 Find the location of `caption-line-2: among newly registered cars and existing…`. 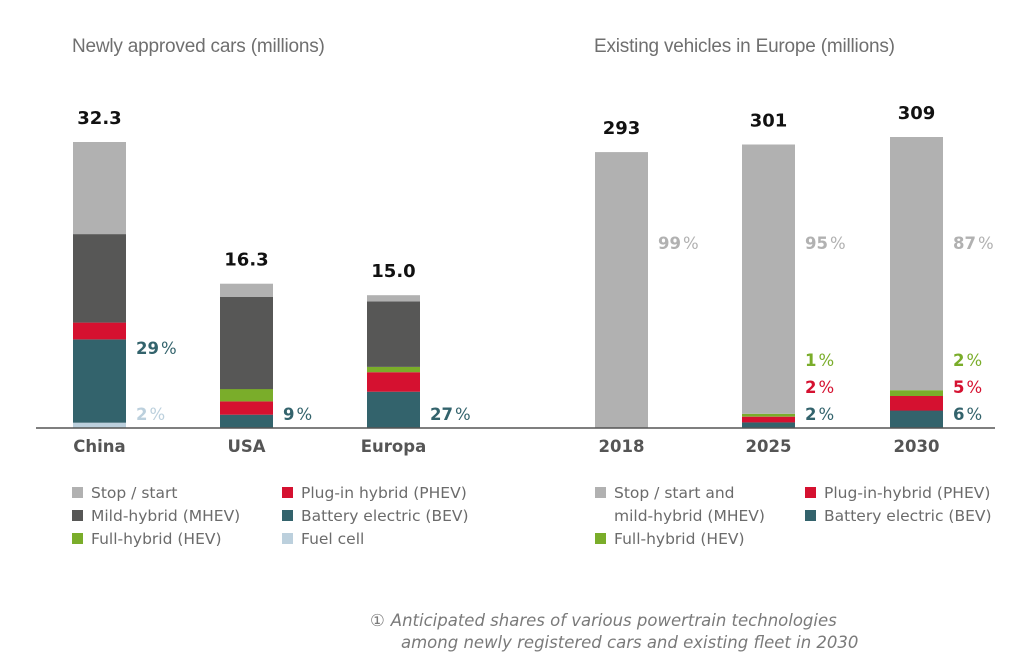

caption-line-2: among newly registered cars and existing… is located at coordinates (630, 642).